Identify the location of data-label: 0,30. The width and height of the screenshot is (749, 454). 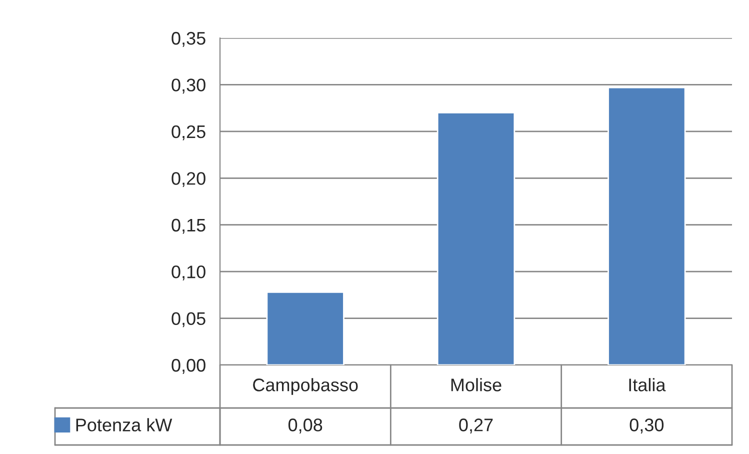
(647, 426).